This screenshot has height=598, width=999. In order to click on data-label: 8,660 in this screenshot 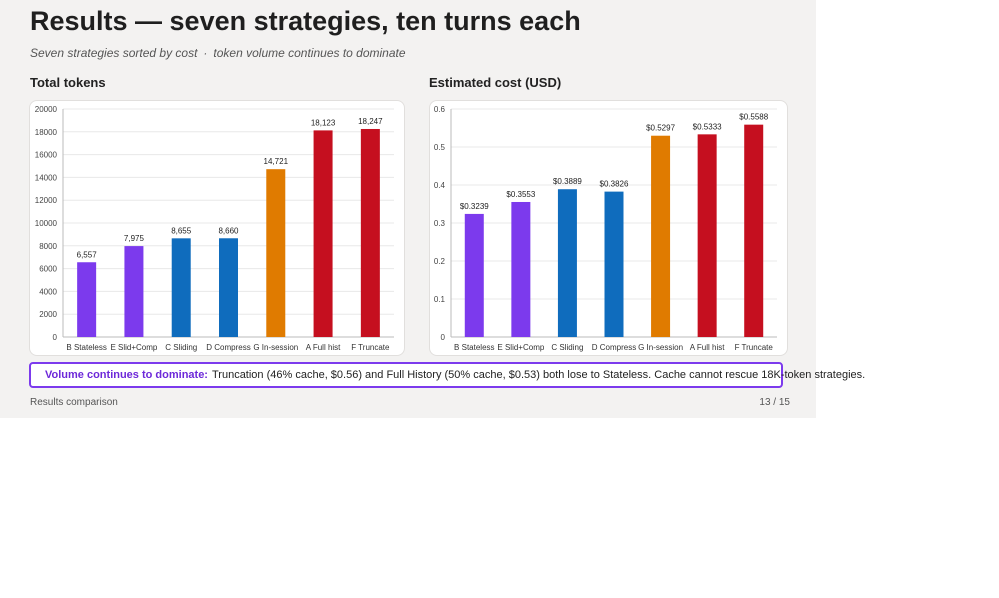, I will do `click(228, 230)`.